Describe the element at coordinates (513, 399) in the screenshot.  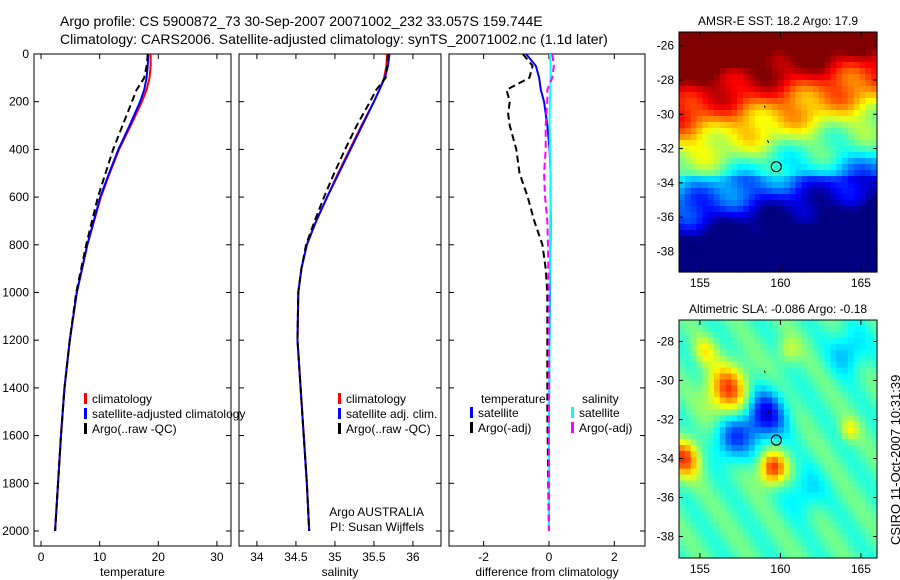
I see `legend-title-temperature: temperature` at that location.